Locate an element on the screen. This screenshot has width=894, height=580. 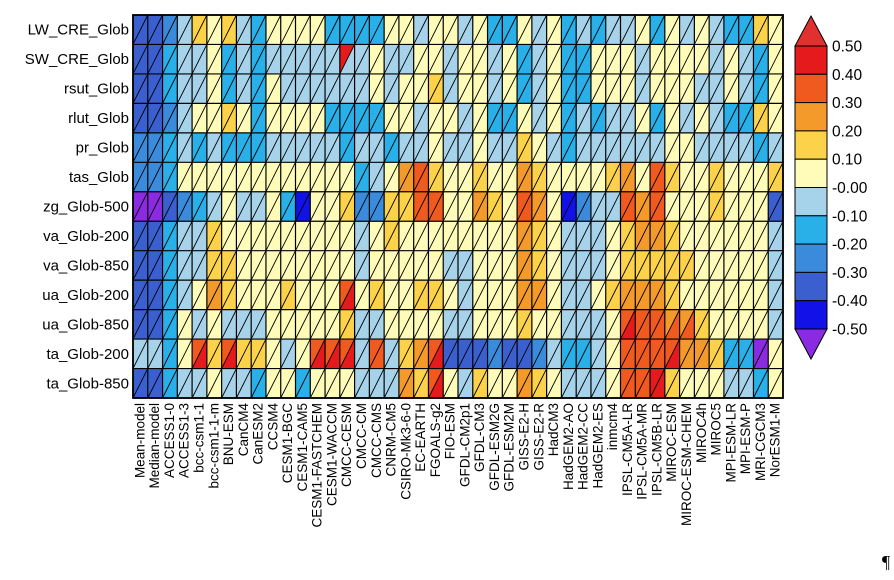
row-label: va_Glob-850 is located at coordinates (86, 265).